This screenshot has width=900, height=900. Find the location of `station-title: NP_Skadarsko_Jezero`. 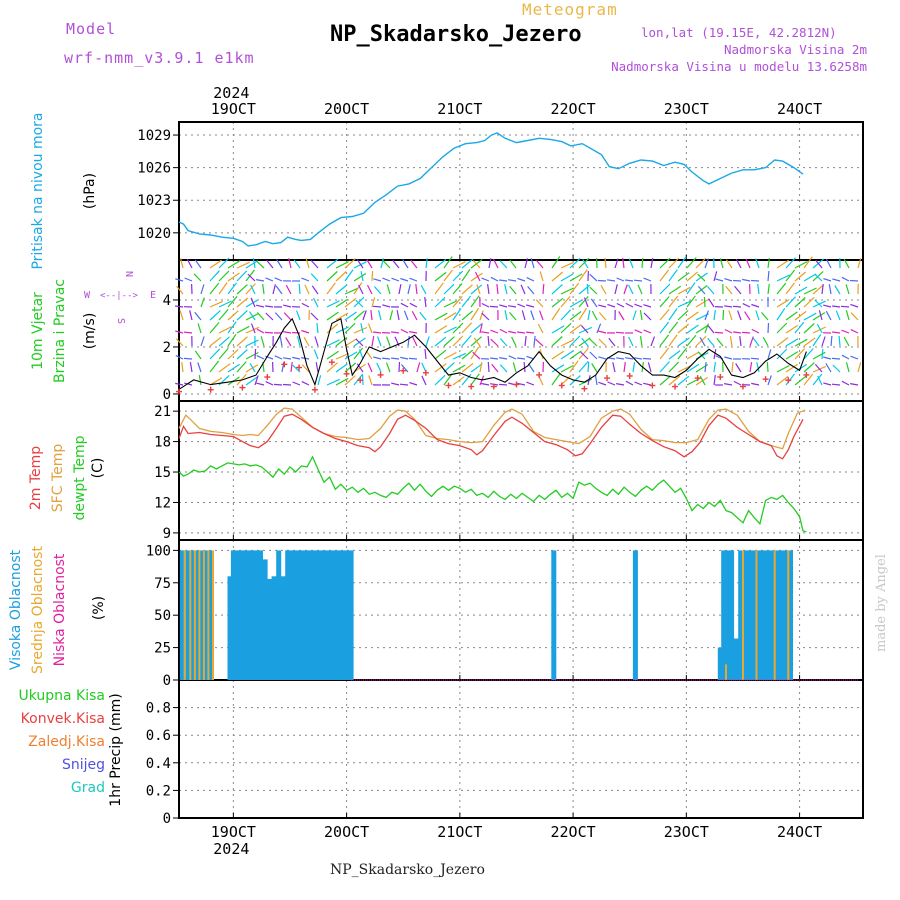

station-title: NP_Skadarsko_Jezero is located at coordinates (456, 34).